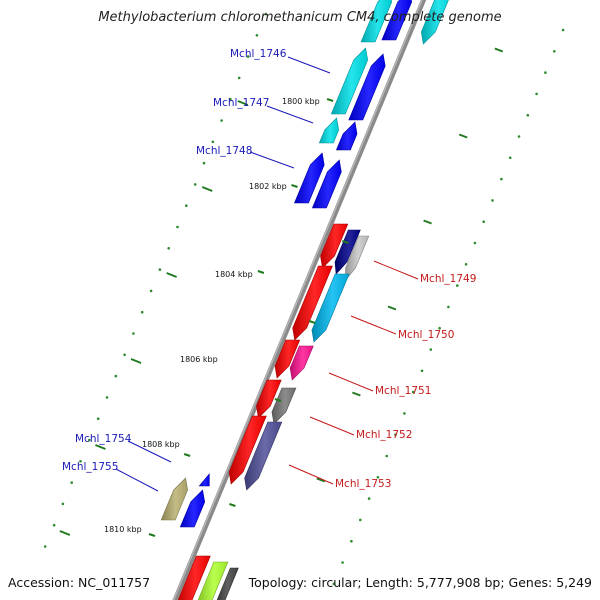 The height and width of the screenshot is (600, 600). I want to click on gene-label-mchl-1748: Mchl_1748, so click(224, 151).